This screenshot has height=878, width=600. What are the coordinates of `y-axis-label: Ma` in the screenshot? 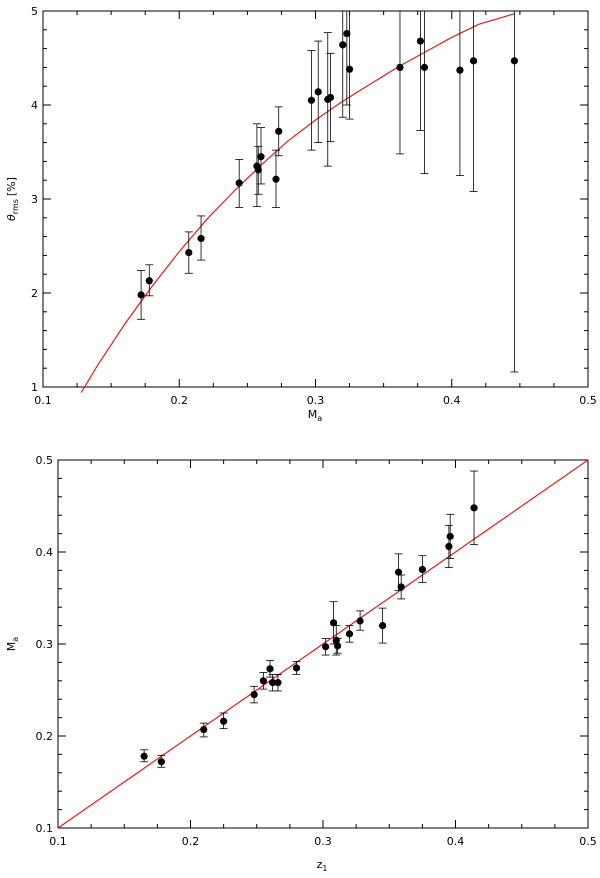 It's located at (12, 644).